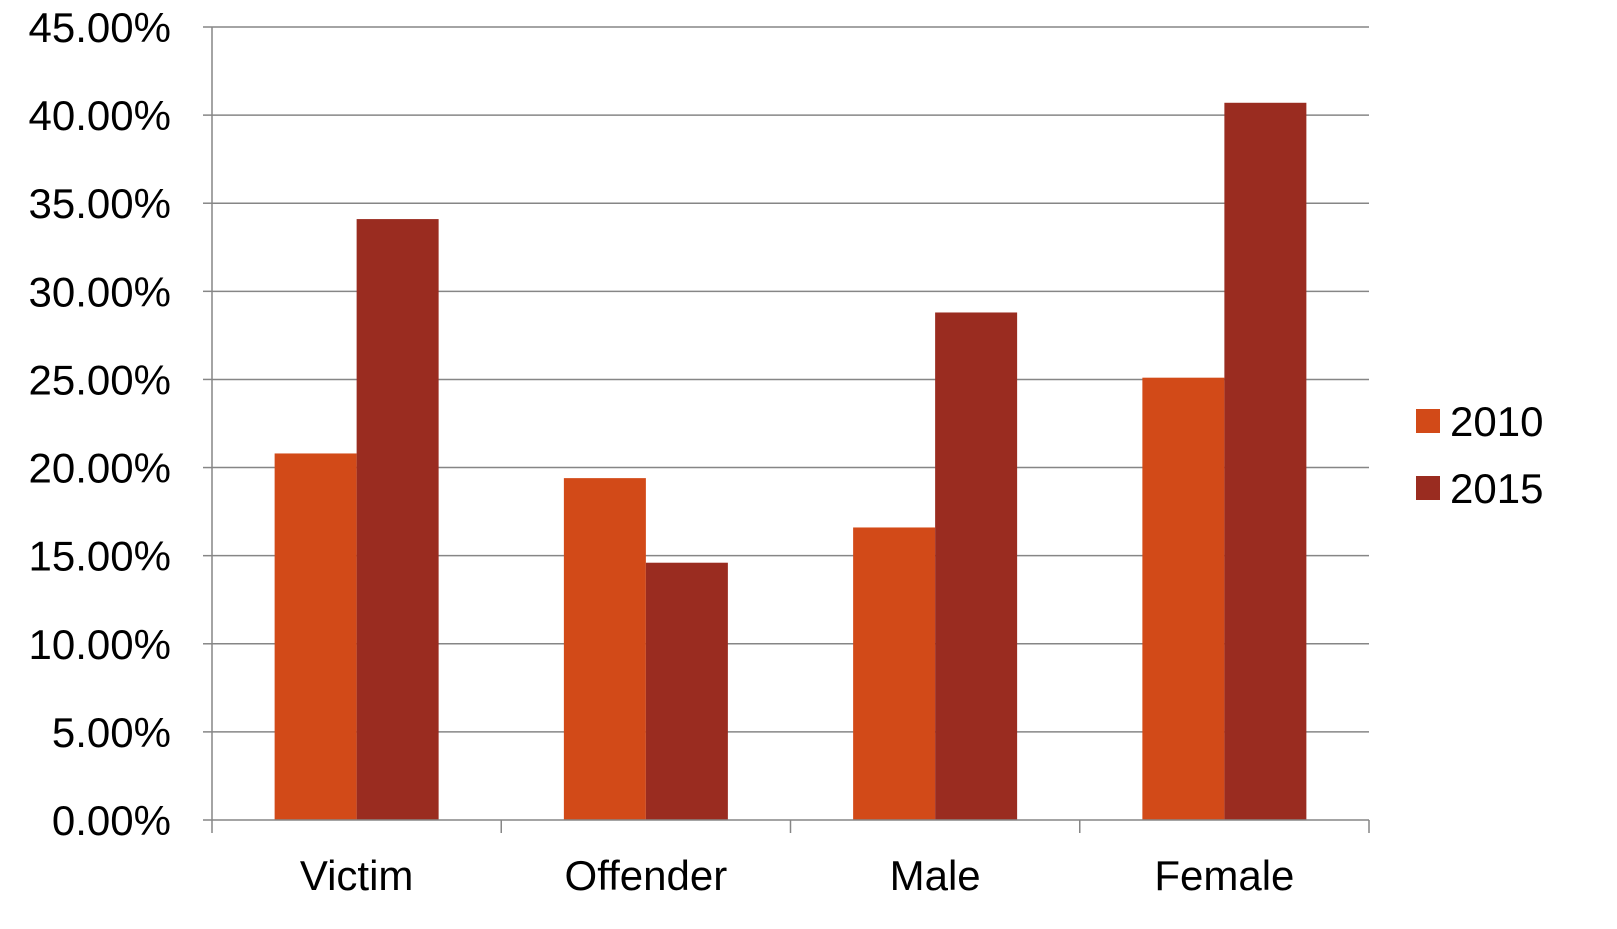 The width and height of the screenshot is (1617, 929). Describe the element at coordinates (100, 468) in the screenshot. I see `y-tick-label: 20.00%` at that location.